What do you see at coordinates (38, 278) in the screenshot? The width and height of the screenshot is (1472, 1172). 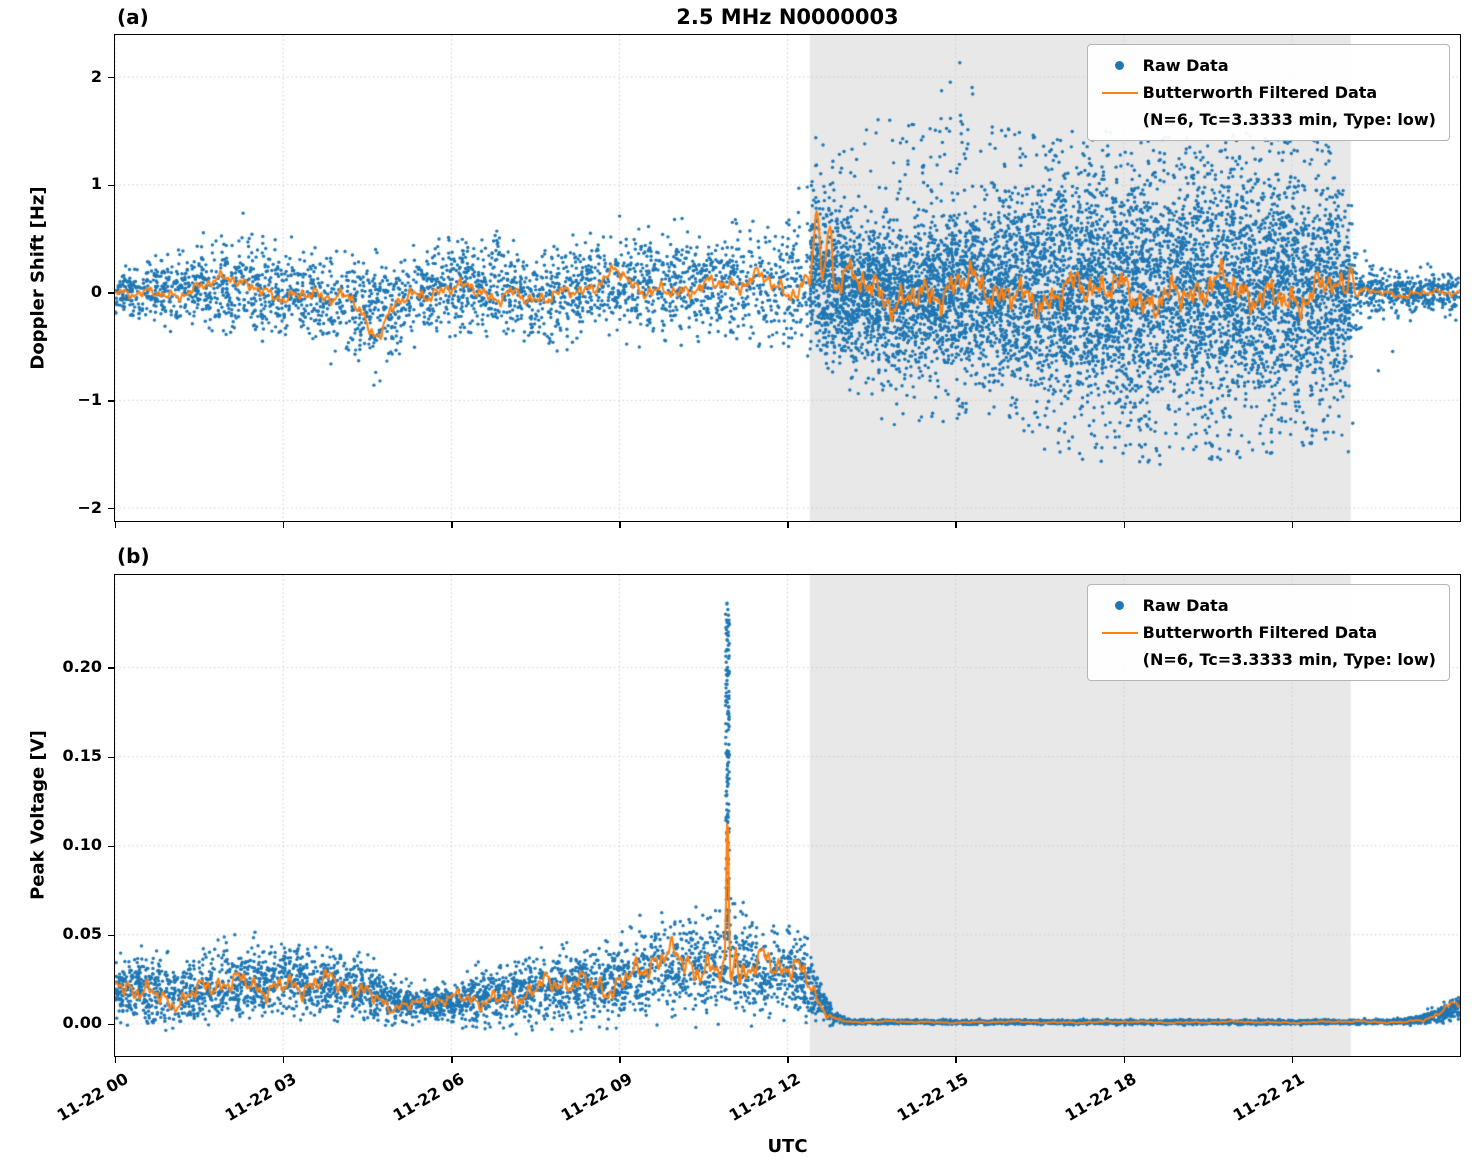 I see `y-axis-label-doppler: Doppler Shift [Hz]` at bounding box center [38, 278].